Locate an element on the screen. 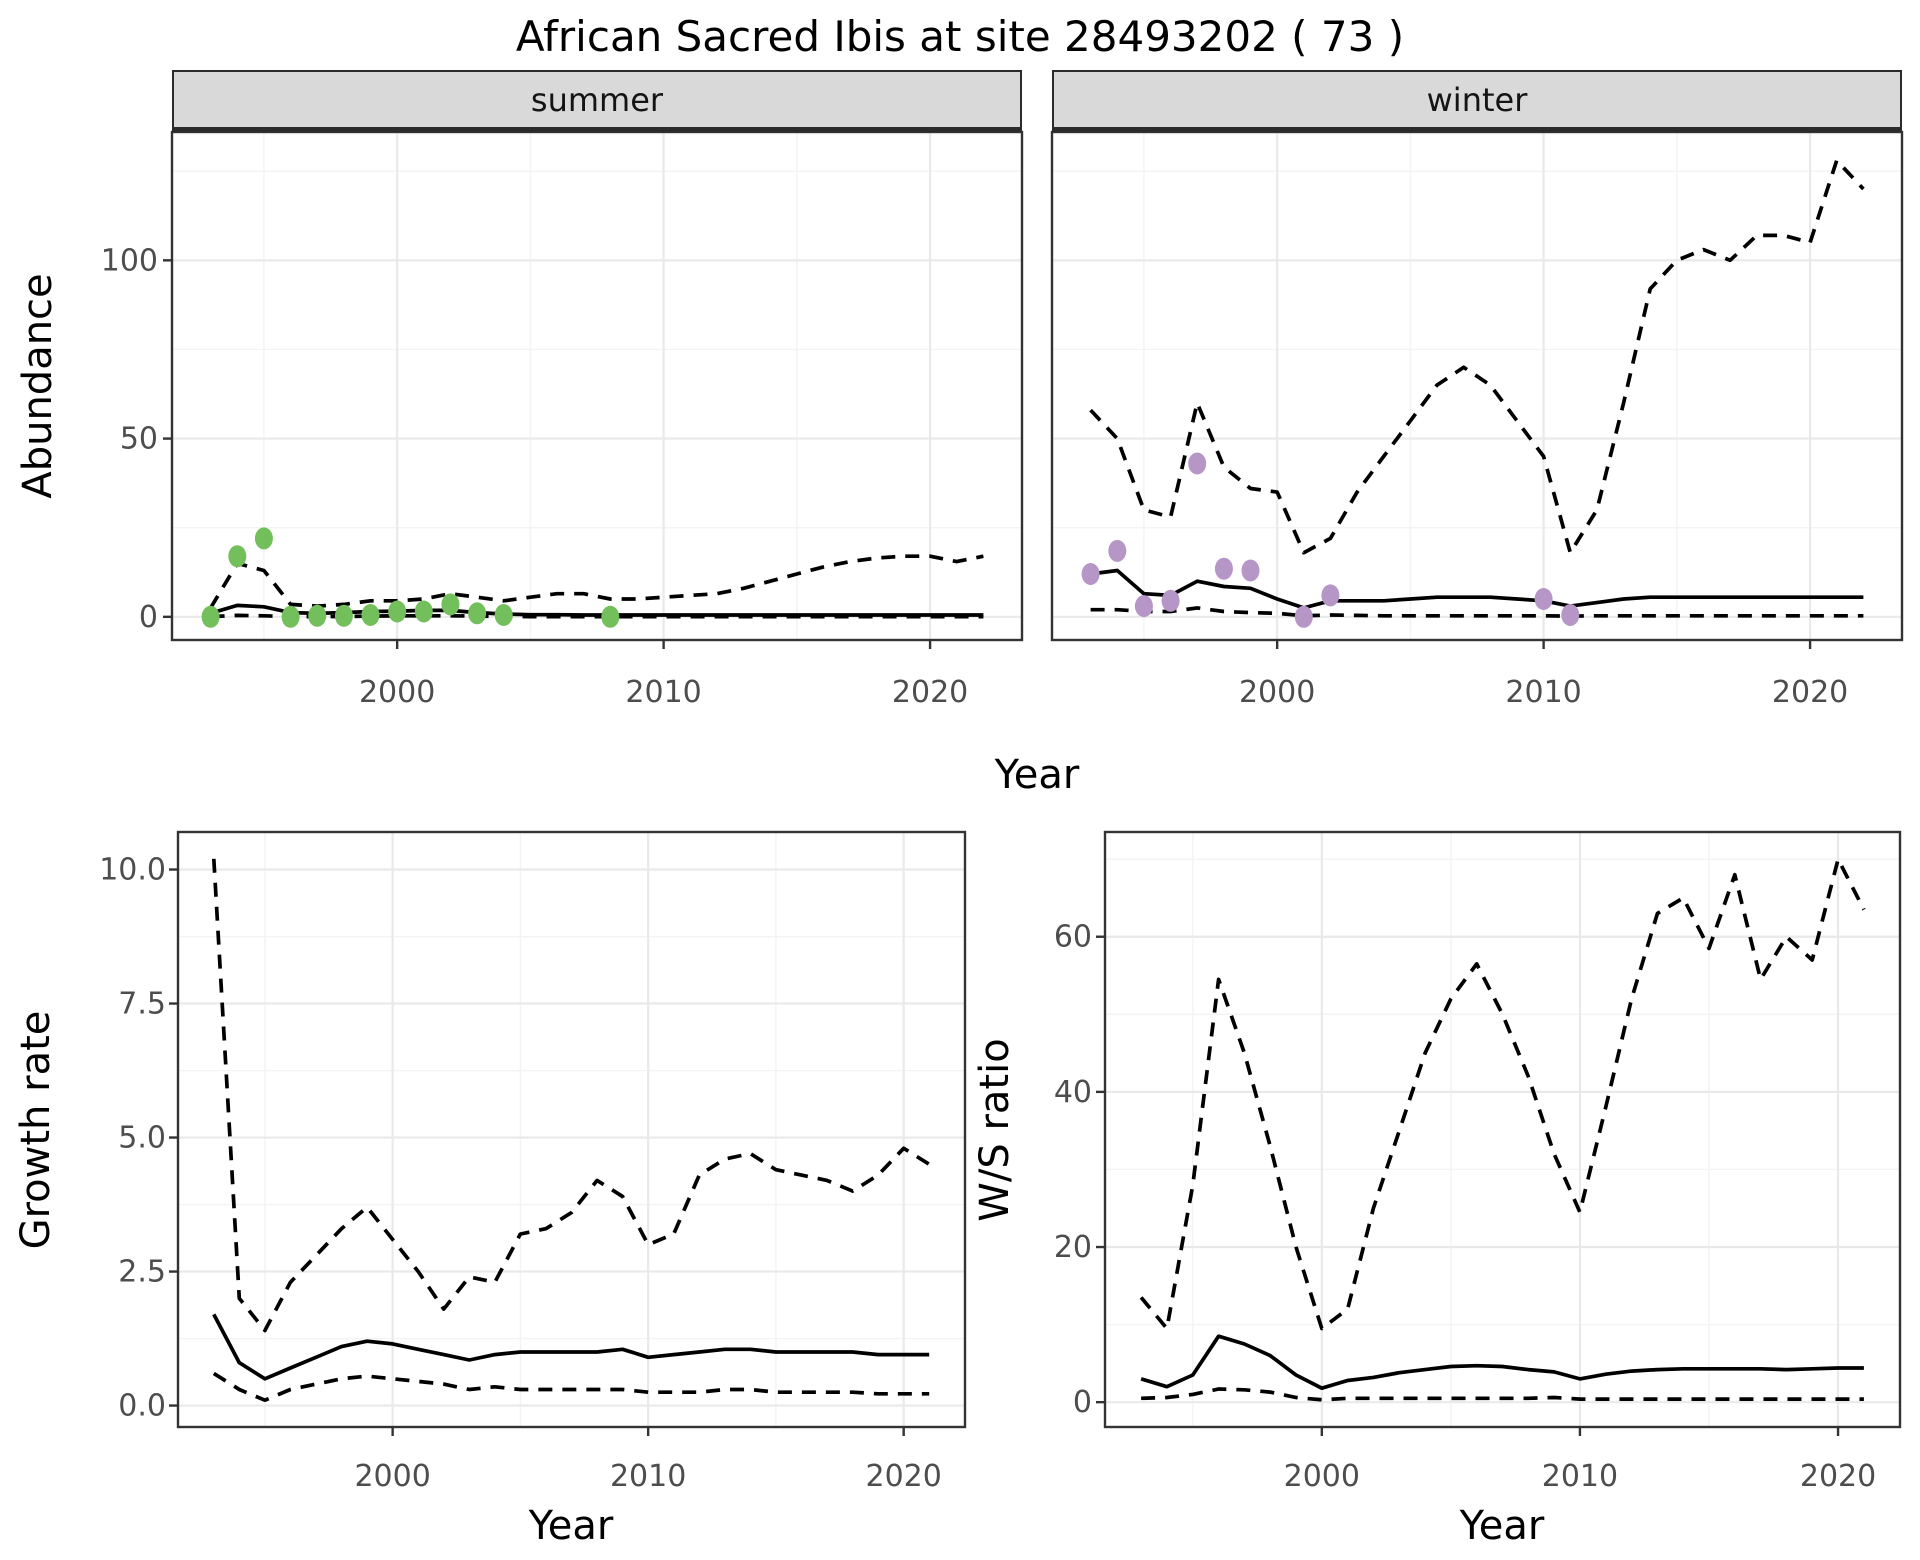 Image resolution: width=1920 pixels, height=1560 pixels. y-tick-label: 60 is located at coordinates (1073, 937).